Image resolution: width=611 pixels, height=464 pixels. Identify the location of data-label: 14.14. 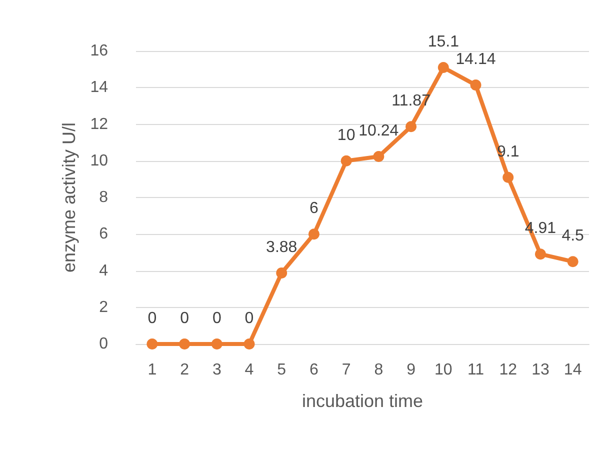
(476, 59).